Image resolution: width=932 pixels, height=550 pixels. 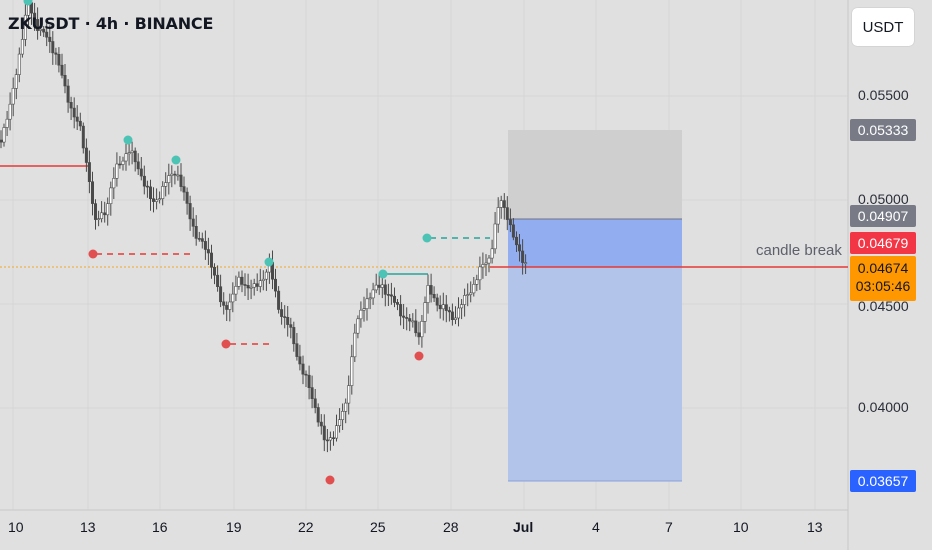 I want to click on red-level-price-label: 0.04679, so click(x=883, y=243).